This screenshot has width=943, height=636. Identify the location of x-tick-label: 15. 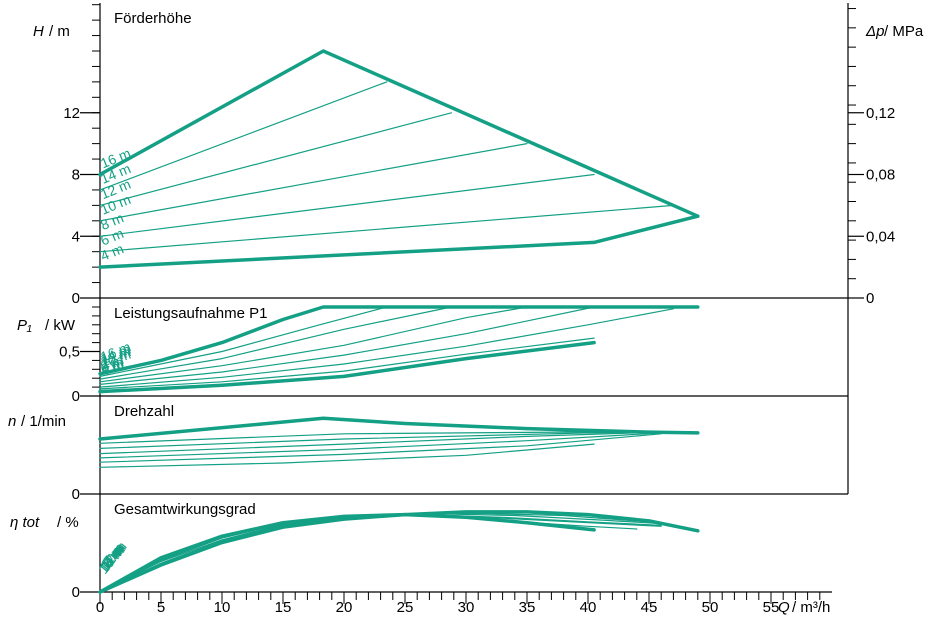
(283, 607).